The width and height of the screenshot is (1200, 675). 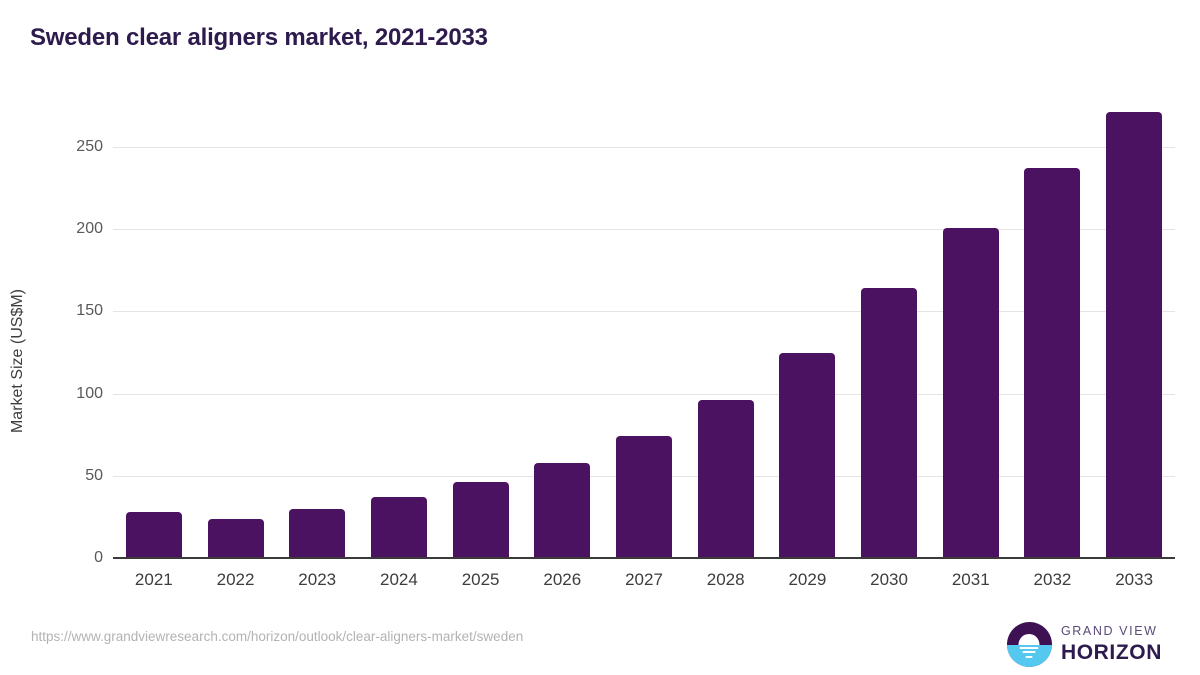 I want to click on grand-view-horizon-logo: GRAND VIEW HORIZON, so click(x=1084, y=644).